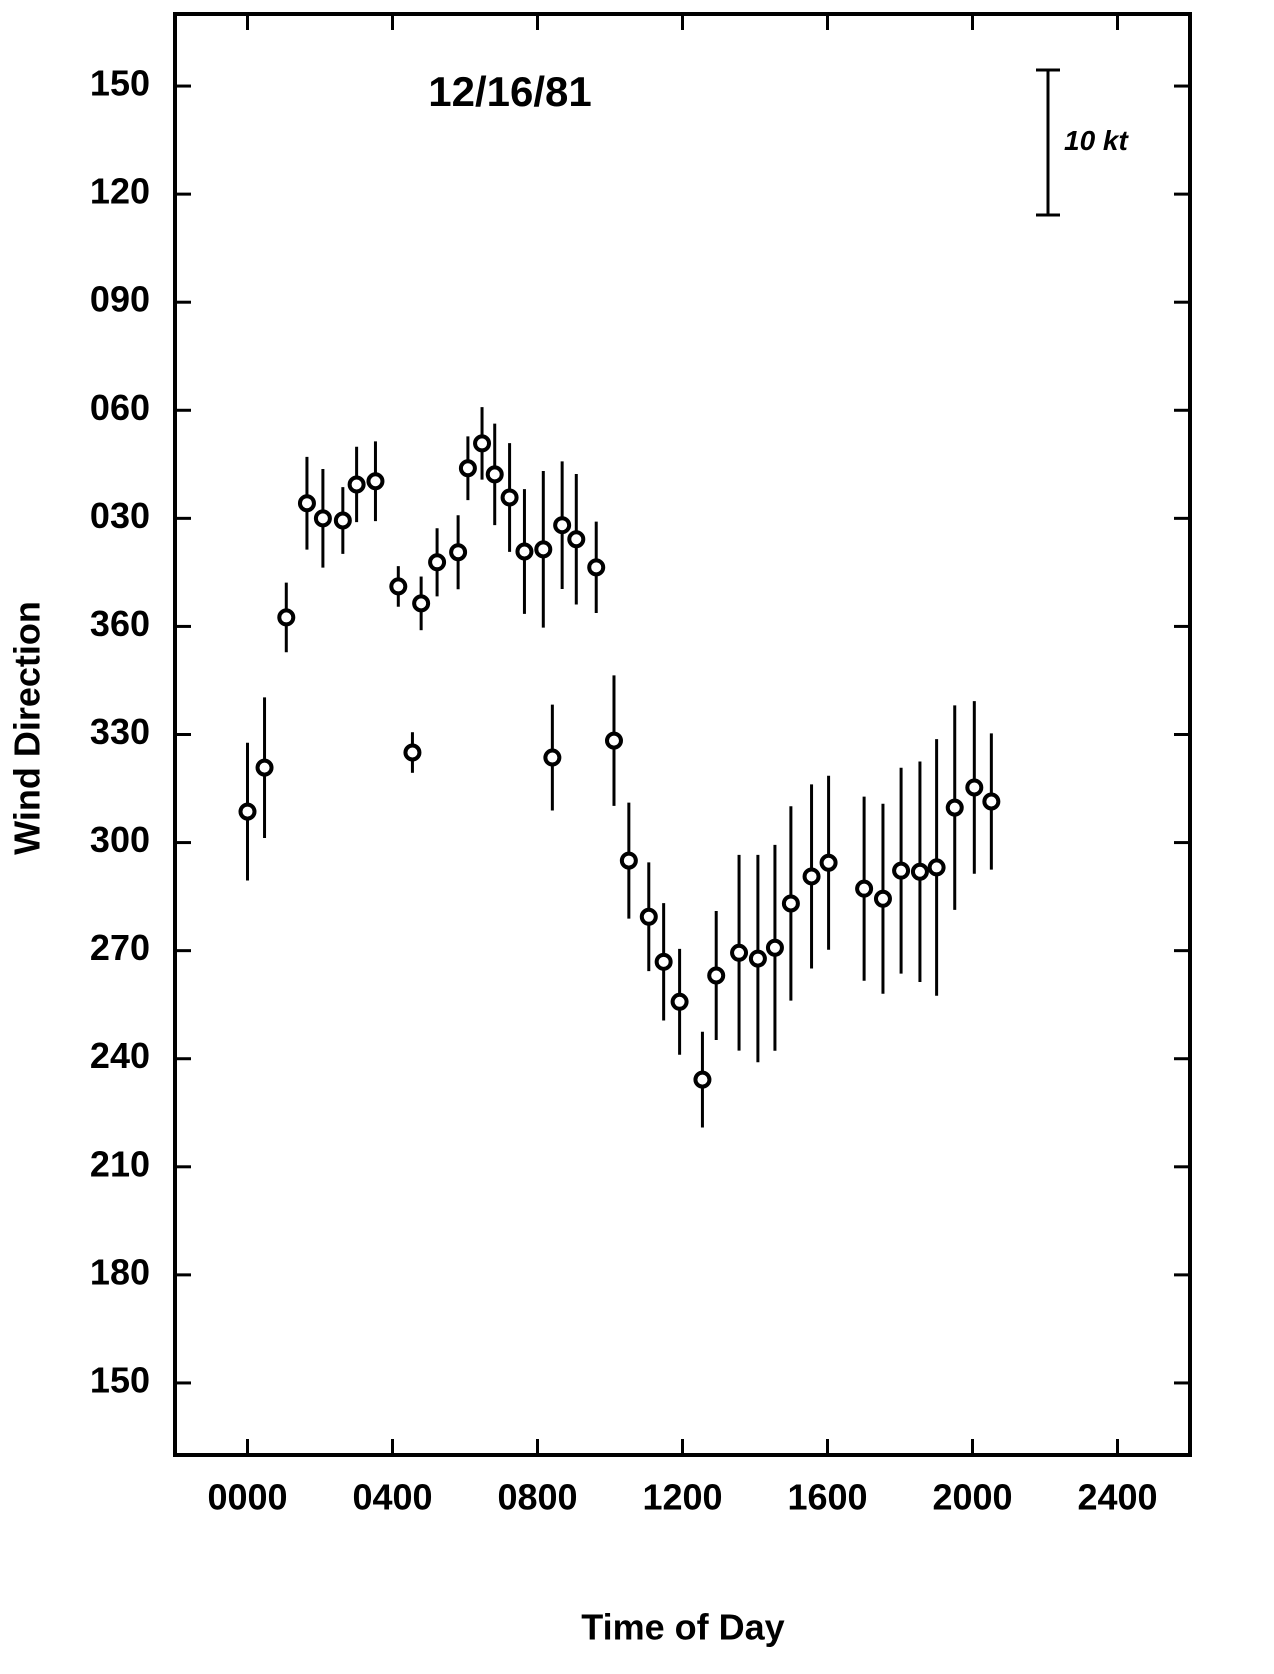  What do you see at coordinates (537, 1497) in the screenshot?
I see `x-tick-label: 0800` at bounding box center [537, 1497].